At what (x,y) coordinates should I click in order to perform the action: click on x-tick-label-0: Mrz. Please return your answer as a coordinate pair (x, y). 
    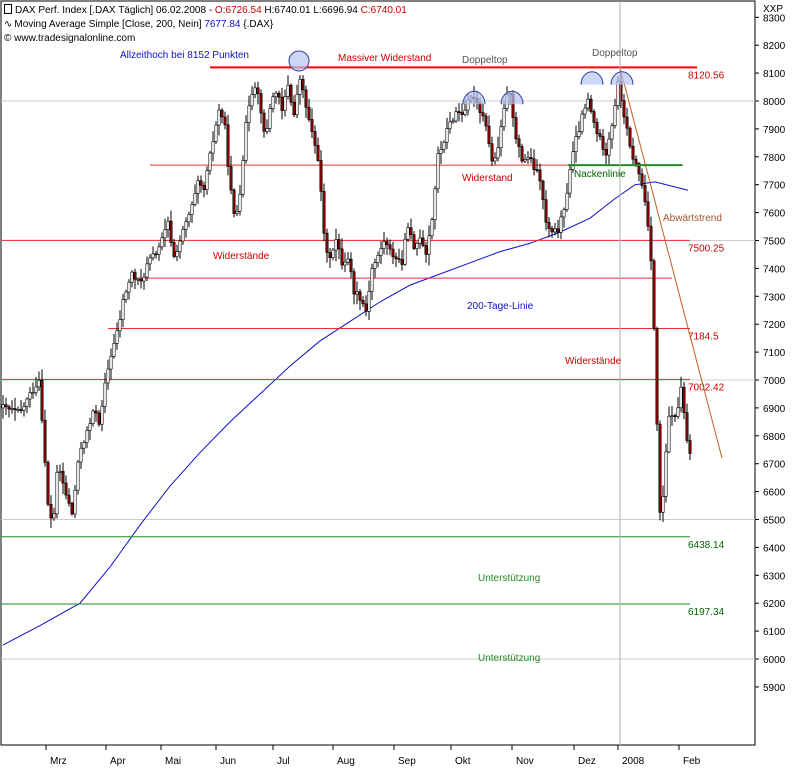
    Looking at the image, I should click on (58, 761).